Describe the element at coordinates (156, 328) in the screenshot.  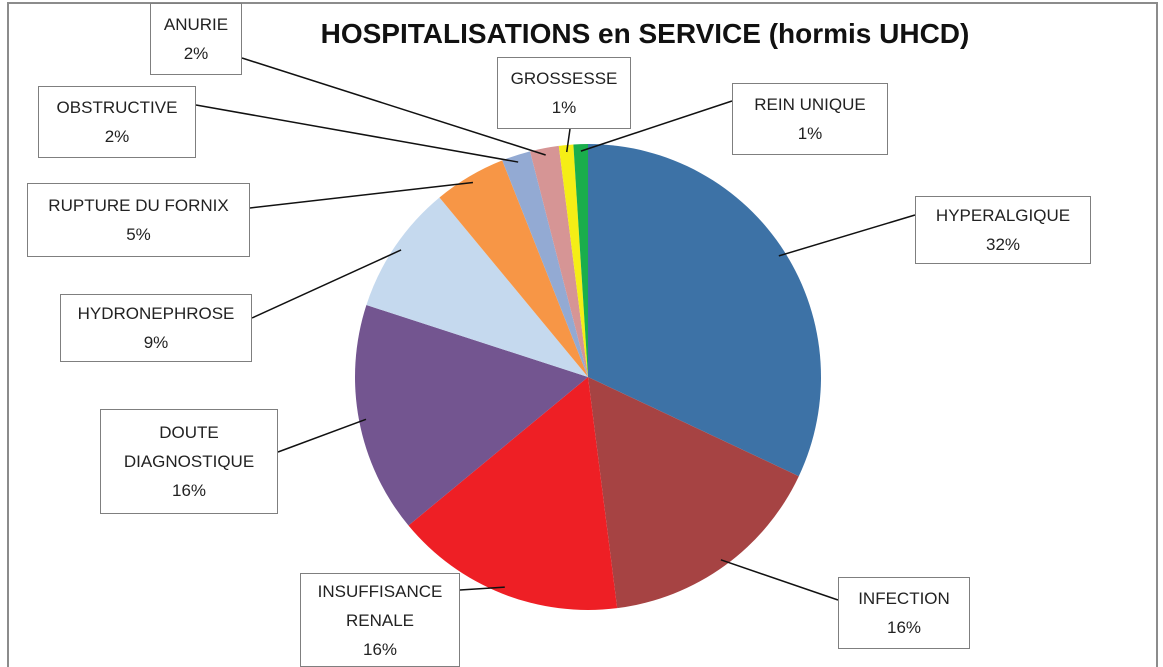
I see `data-label: HYDRONEPHROSE 9%` at that location.